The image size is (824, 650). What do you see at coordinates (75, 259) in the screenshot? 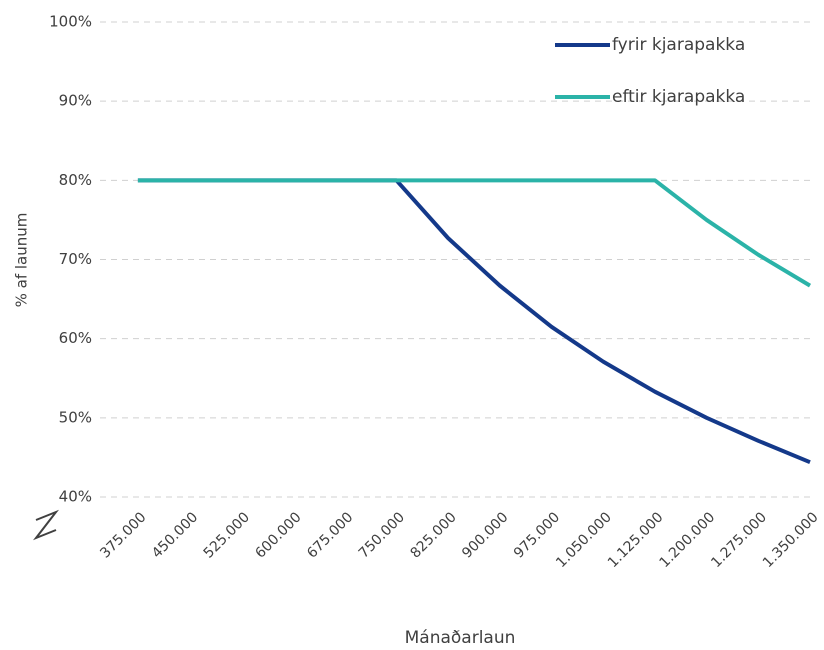
I see `y-tick-label: 70%` at bounding box center [75, 259].